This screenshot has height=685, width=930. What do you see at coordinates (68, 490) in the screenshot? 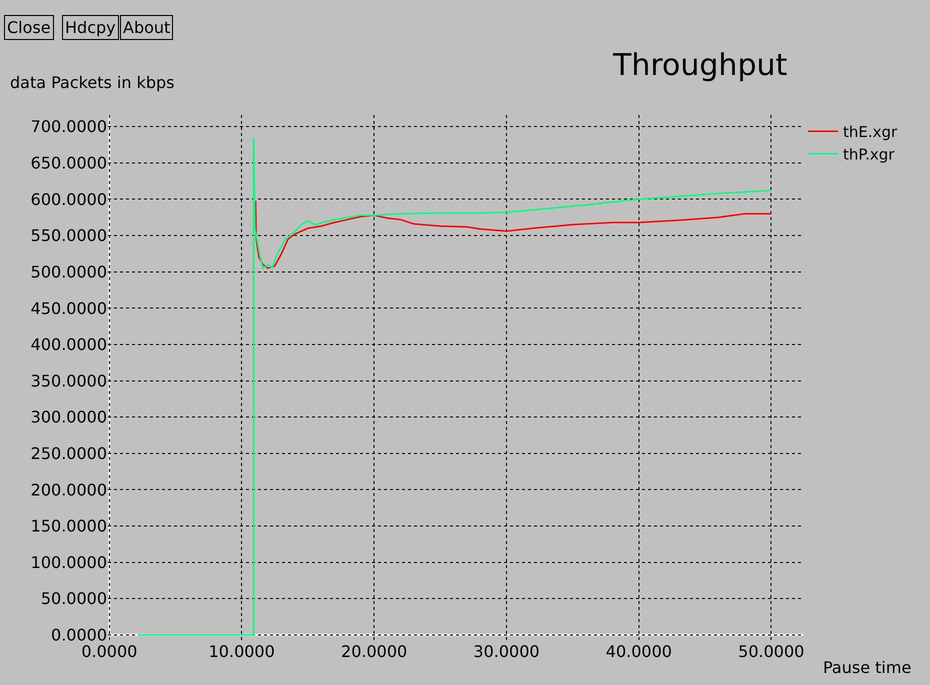
I see `y-tick-label: 200.0000` at bounding box center [68, 490].